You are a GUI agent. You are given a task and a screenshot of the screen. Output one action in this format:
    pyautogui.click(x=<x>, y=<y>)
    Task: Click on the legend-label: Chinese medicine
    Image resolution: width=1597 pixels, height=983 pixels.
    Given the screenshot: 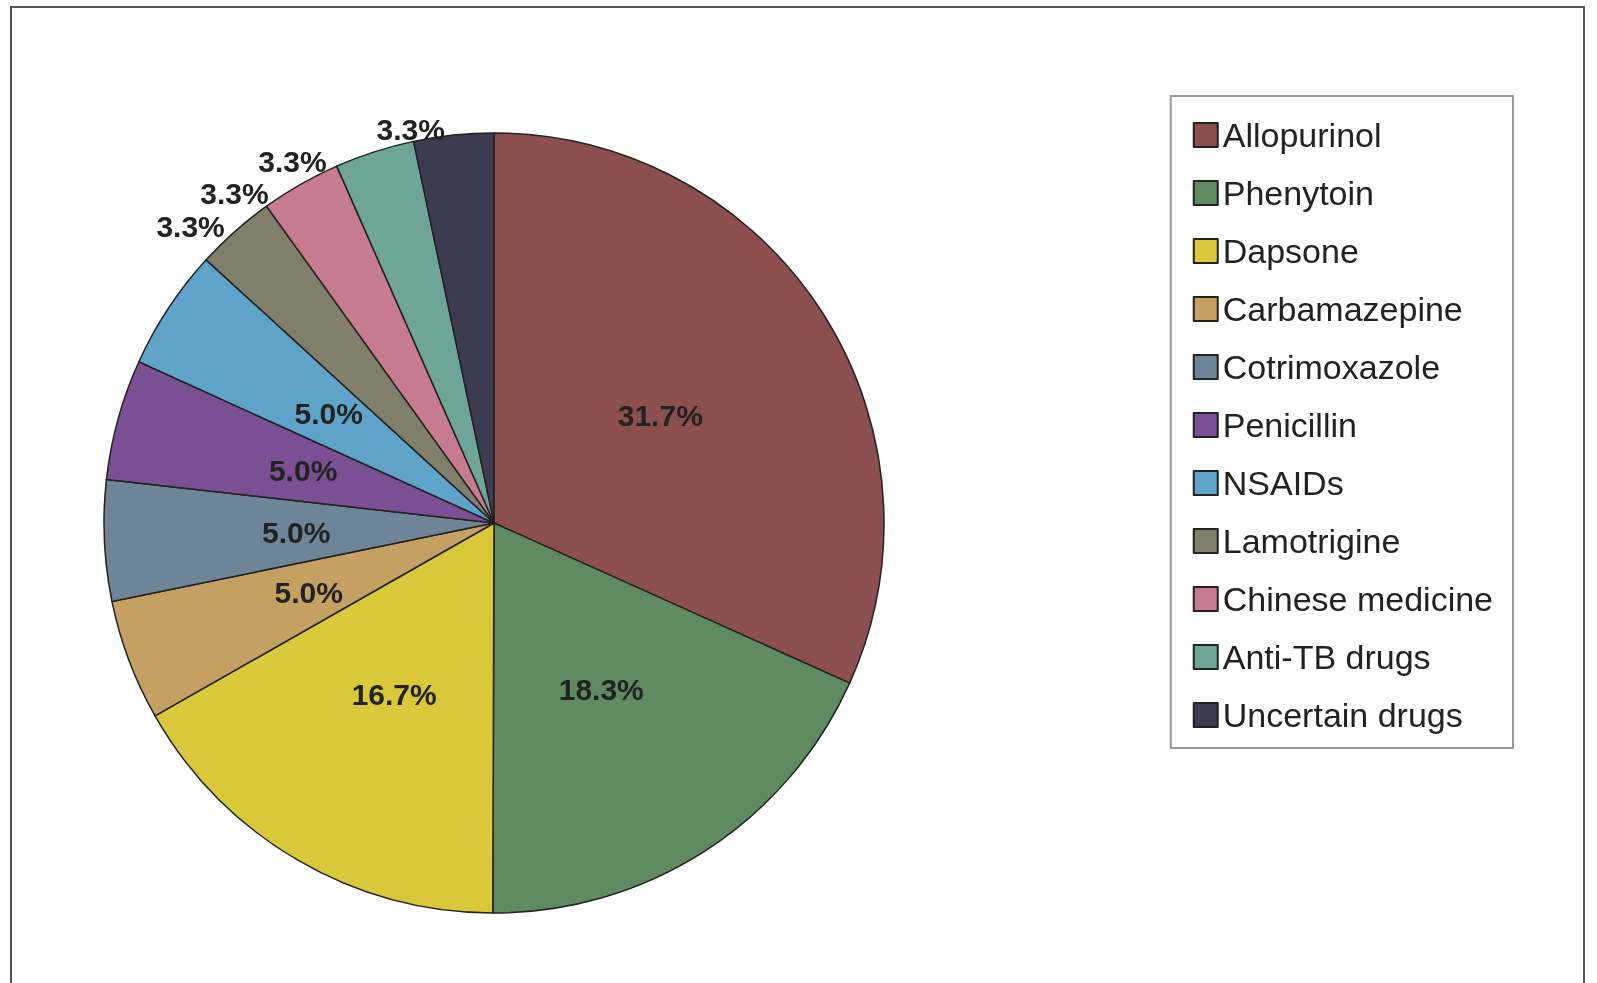 What is the action you would take?
    pyautogui.click(x=1358, y=599)
    